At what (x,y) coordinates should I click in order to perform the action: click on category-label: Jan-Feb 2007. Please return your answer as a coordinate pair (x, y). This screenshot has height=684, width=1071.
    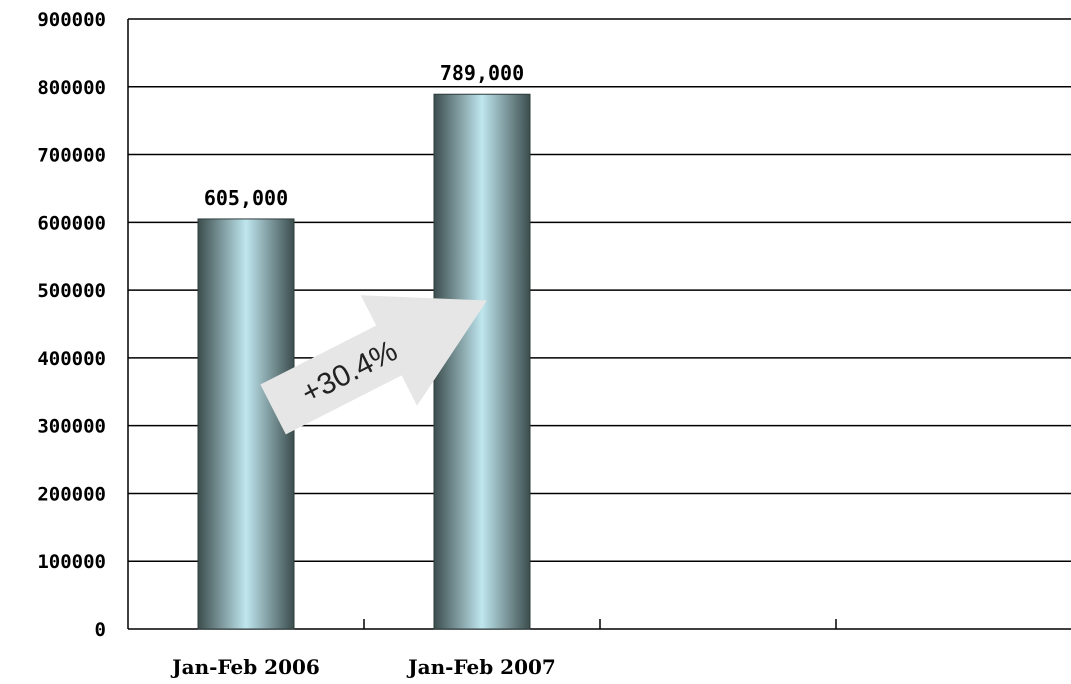
    Looking at the image, I should click on (481, 667).